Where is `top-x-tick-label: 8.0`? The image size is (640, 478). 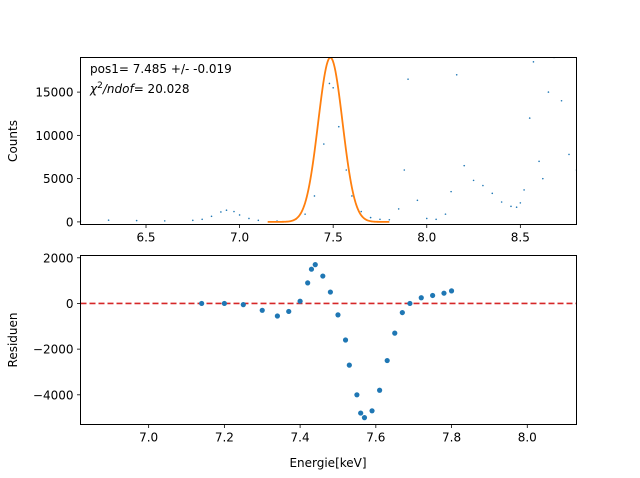
top-x-tick-label: 8.0 is located at coordinates (426, 238).